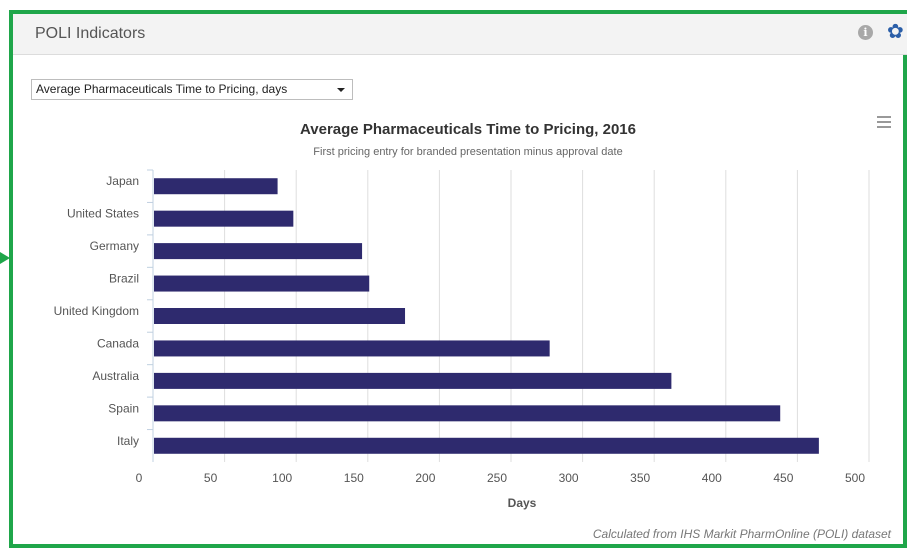  Describe the element at coordinates (115, 376) in the screenshot. I see `category-label: Australia` at that location.